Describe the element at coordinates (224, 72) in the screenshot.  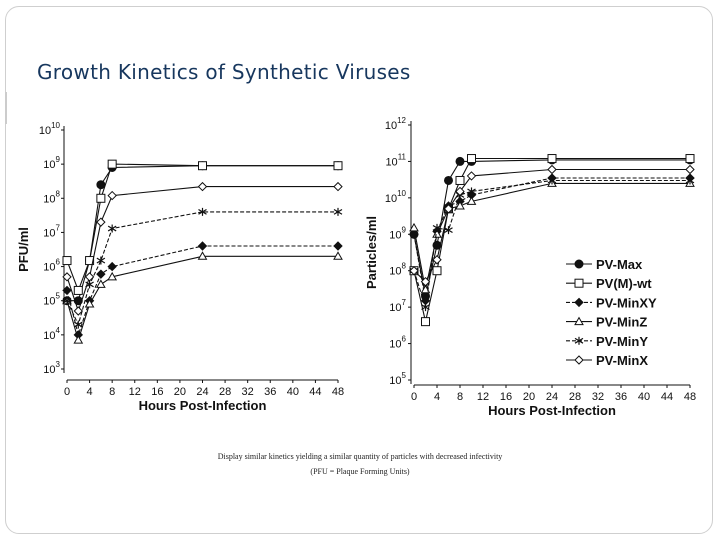
I see `slide-title: Growth Kinetics of Synthetic Viruses` at that location.